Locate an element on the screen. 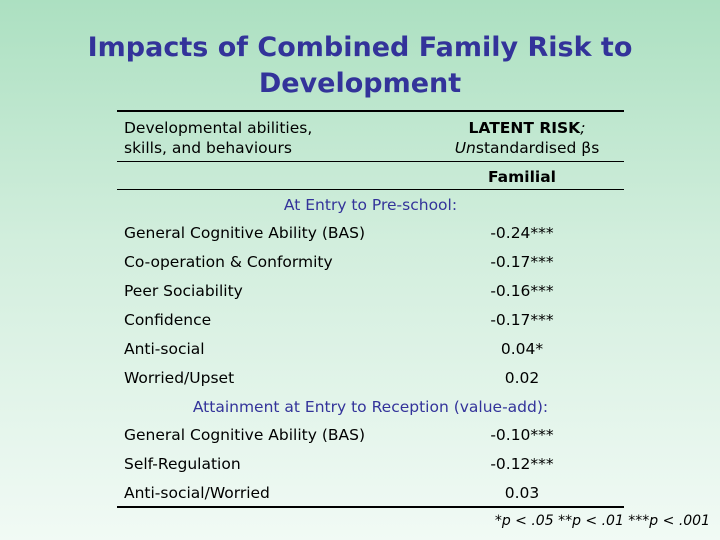 This screenshot has height=540, width=720. row-value: 0.03 is located at coordinates (522, 493).